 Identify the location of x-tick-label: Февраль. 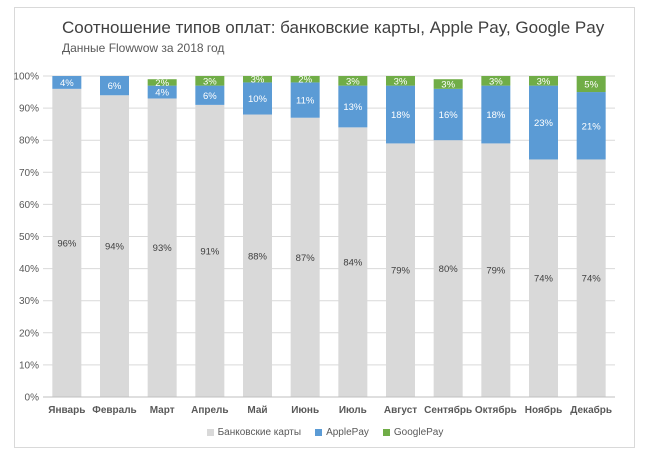
(114, 410).